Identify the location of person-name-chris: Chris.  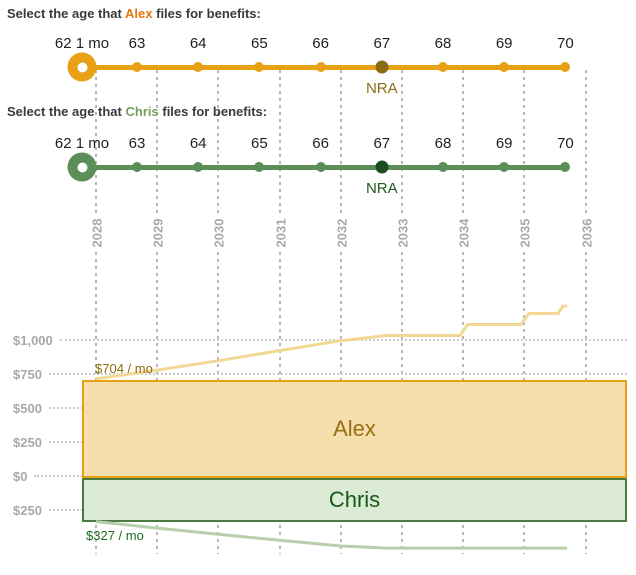
(142, 111).